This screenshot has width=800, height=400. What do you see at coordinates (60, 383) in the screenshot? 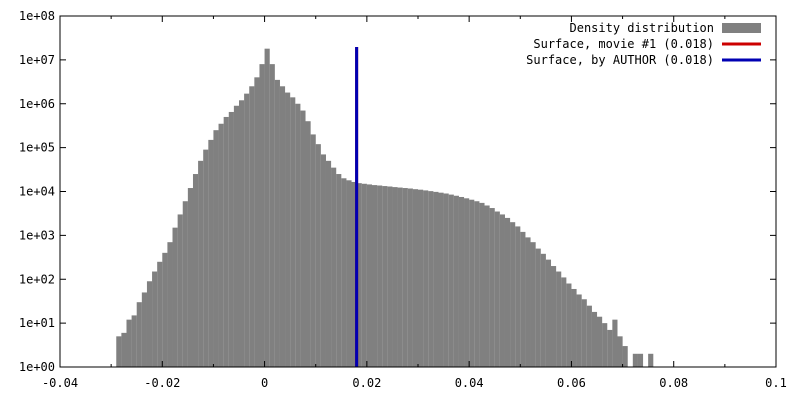
I see `x-tick-label: -0.04` at bounding box center [60, 383].